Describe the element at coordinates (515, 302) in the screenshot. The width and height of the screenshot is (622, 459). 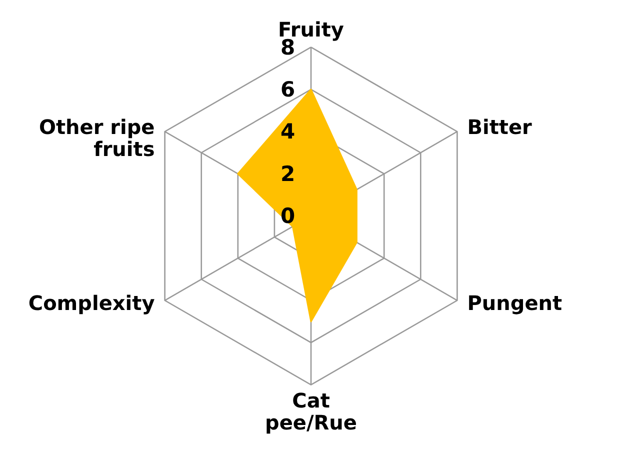
I see `spoke-label: Pungent` at that location.